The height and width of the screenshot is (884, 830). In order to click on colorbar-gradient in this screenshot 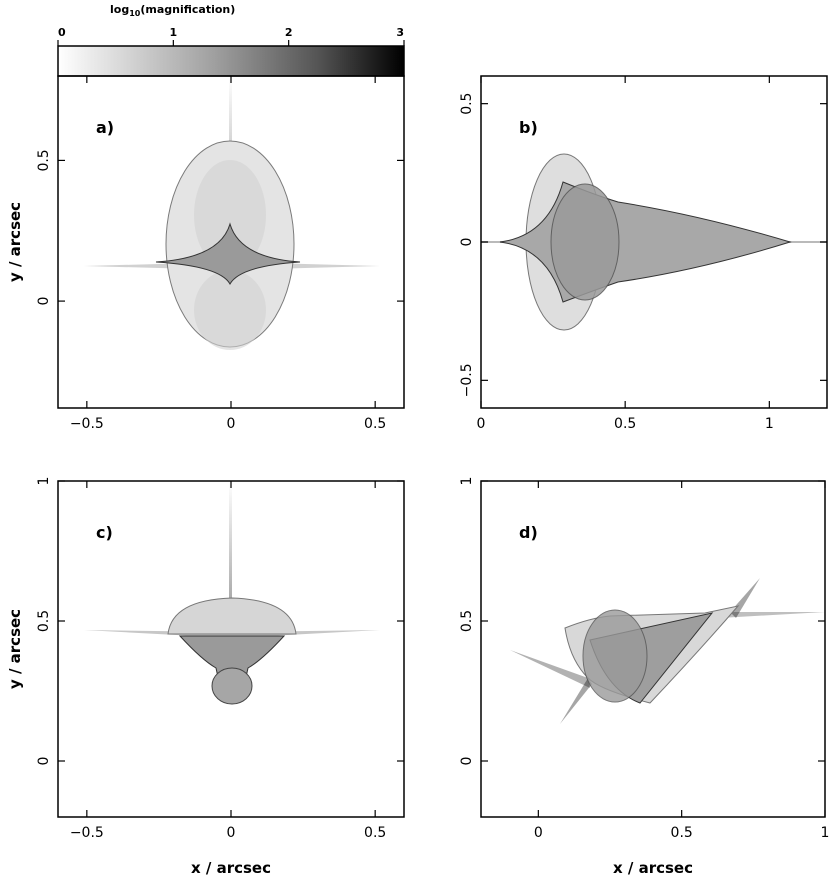, I will do `click(231, 61)`.